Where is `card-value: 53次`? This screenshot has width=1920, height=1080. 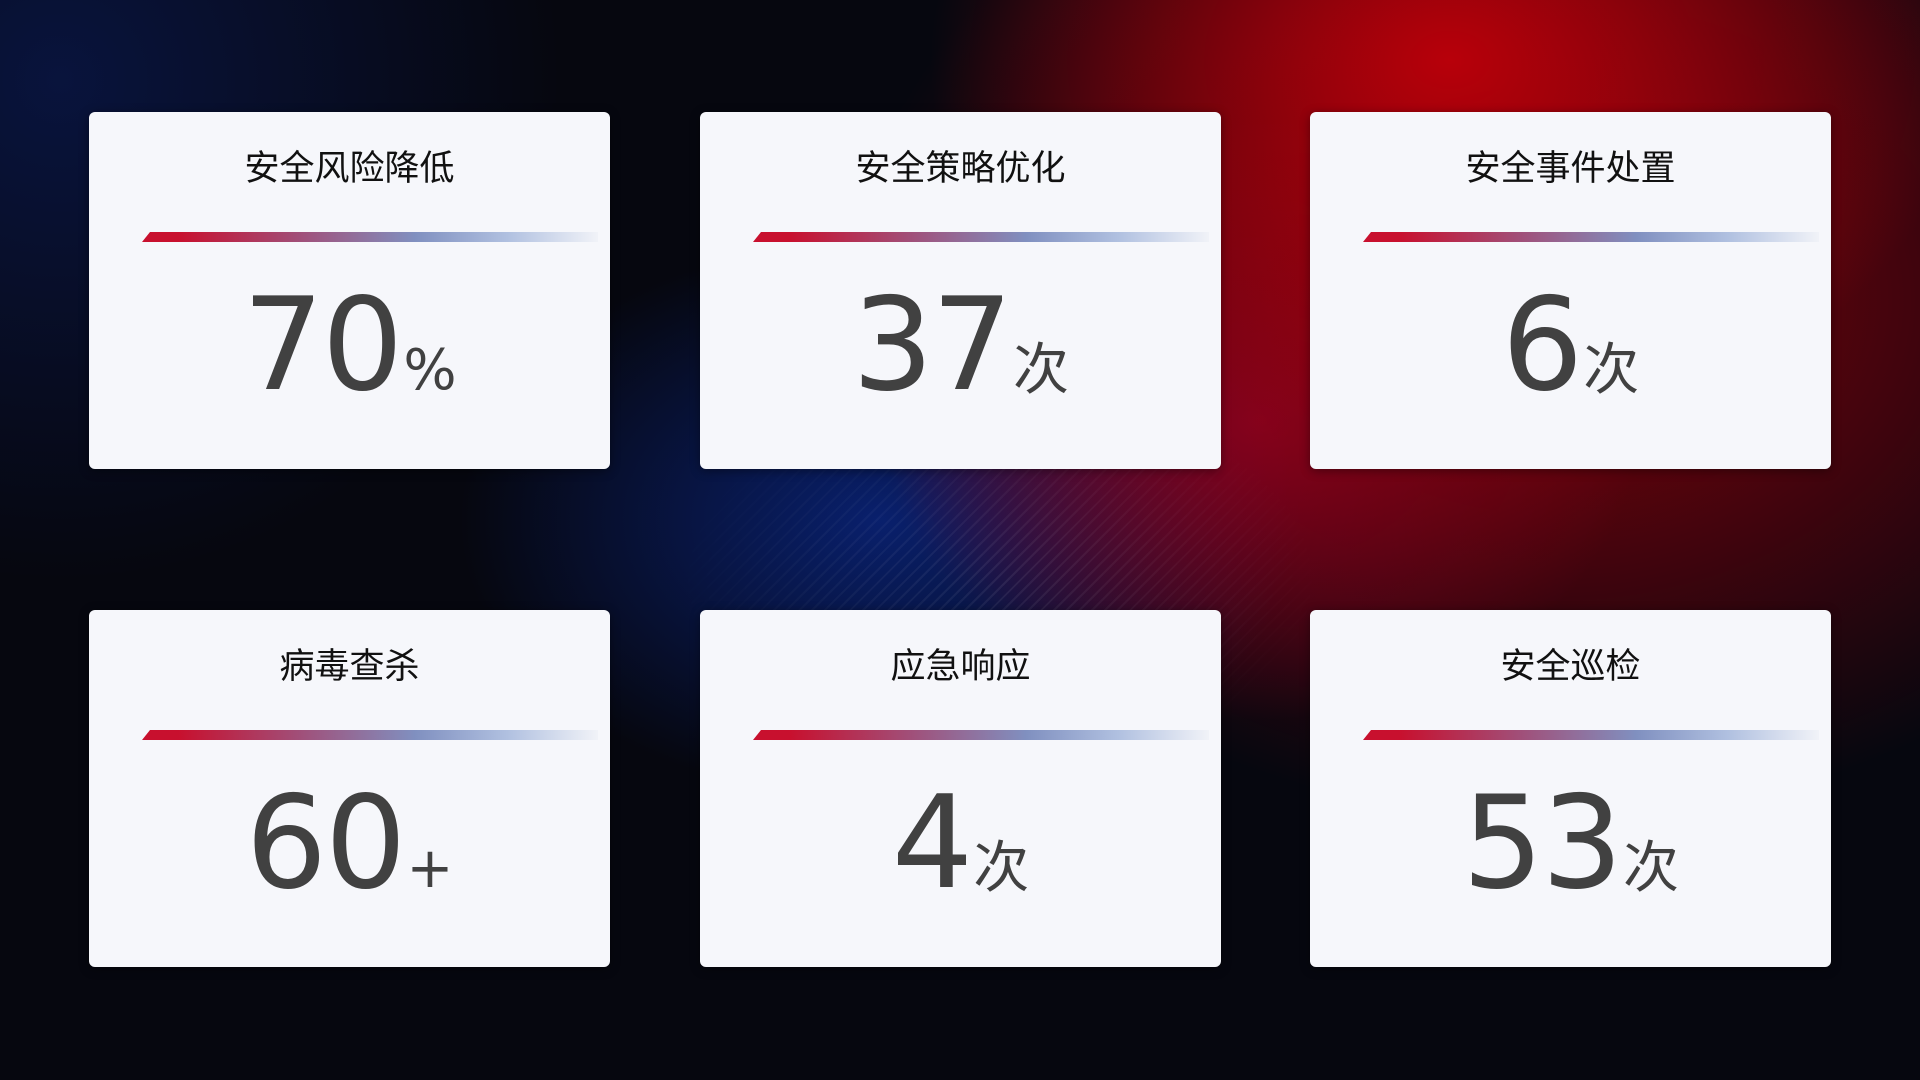 card-value: 53次 is located at coordinates (1570, 844).